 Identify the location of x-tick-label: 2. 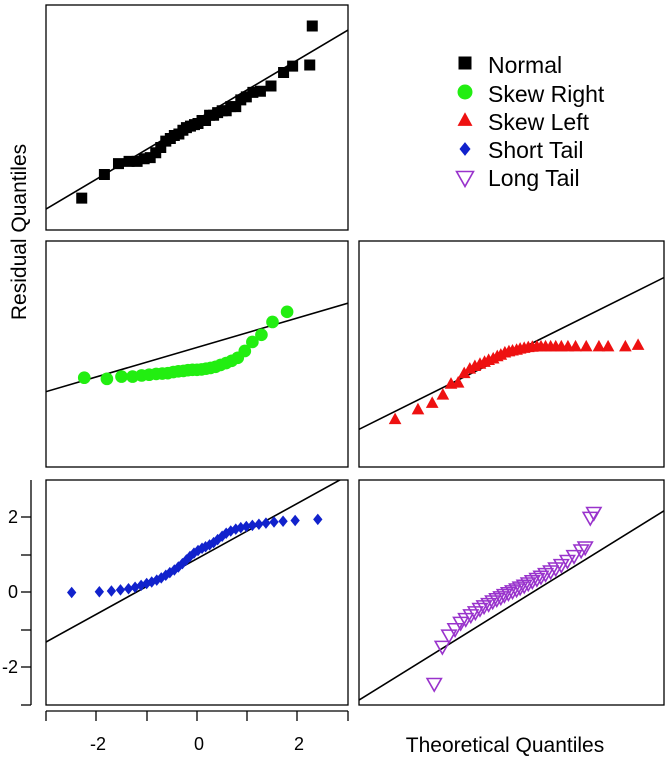
(299, 744).